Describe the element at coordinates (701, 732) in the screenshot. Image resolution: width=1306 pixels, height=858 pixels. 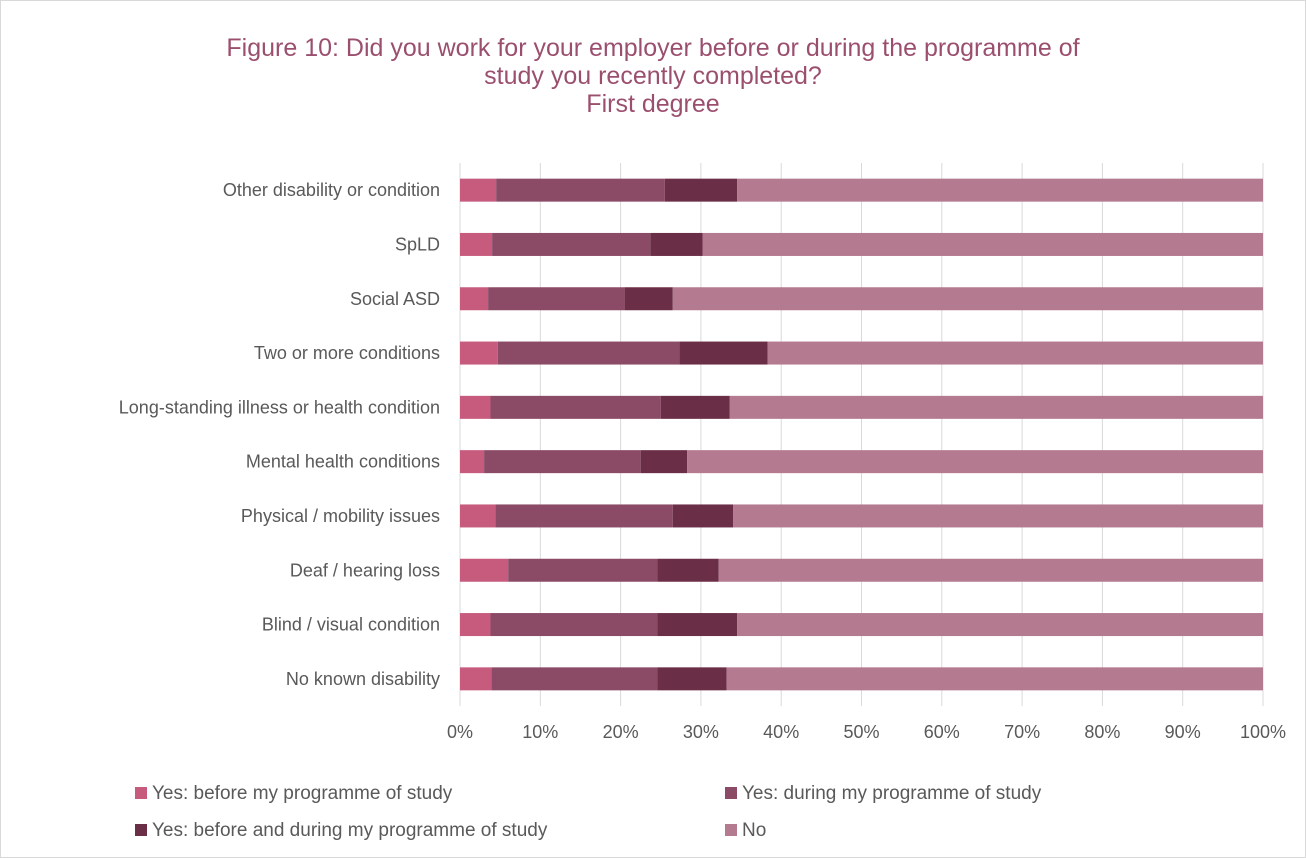
I see `x-tick-label: 30%` at that location.